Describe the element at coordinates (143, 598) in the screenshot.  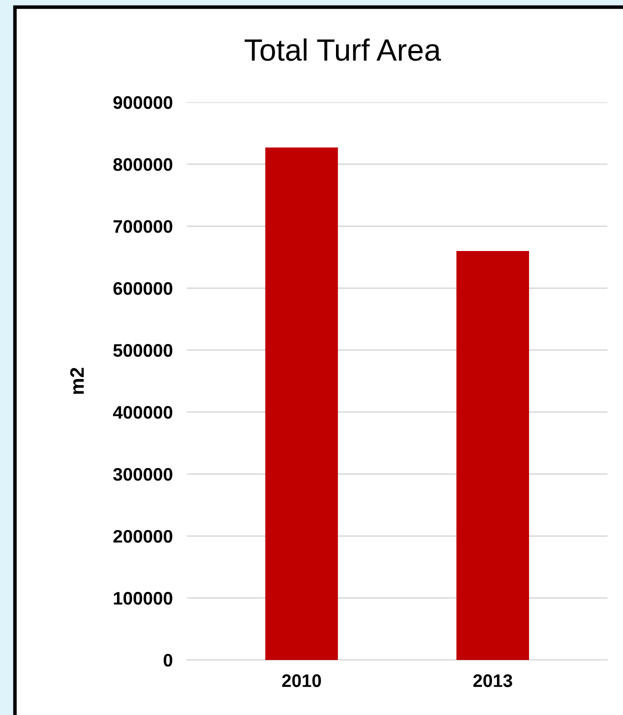
I see `y-tick-label: 100000` at that location.